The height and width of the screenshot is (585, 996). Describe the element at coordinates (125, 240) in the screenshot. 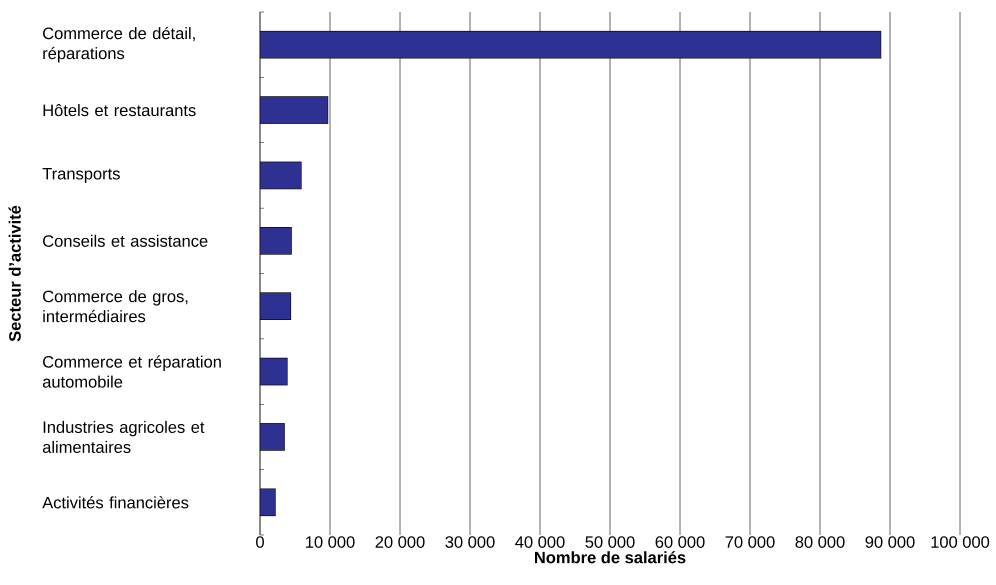

I see `y-tick-label: Conseils et assistance` at that location.